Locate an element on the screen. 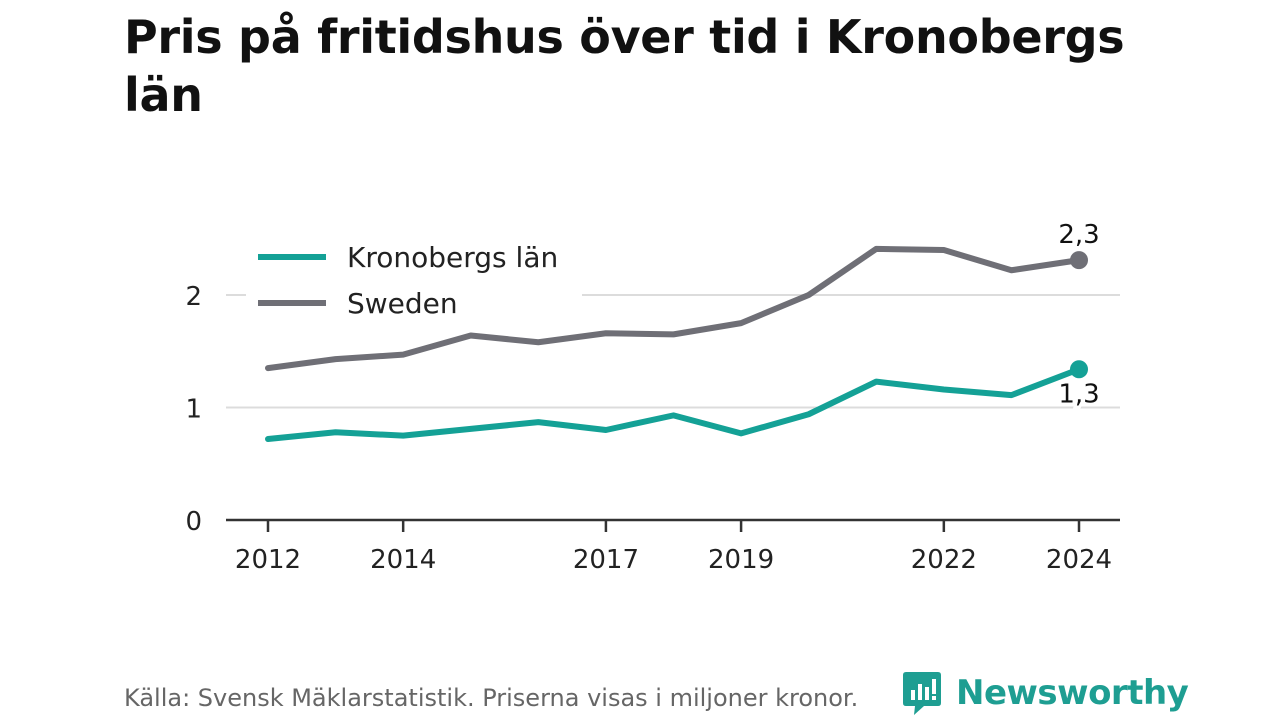 The image size is (1280, 720). brand-name: Newsworthy is located at coordinates (1072, 693).